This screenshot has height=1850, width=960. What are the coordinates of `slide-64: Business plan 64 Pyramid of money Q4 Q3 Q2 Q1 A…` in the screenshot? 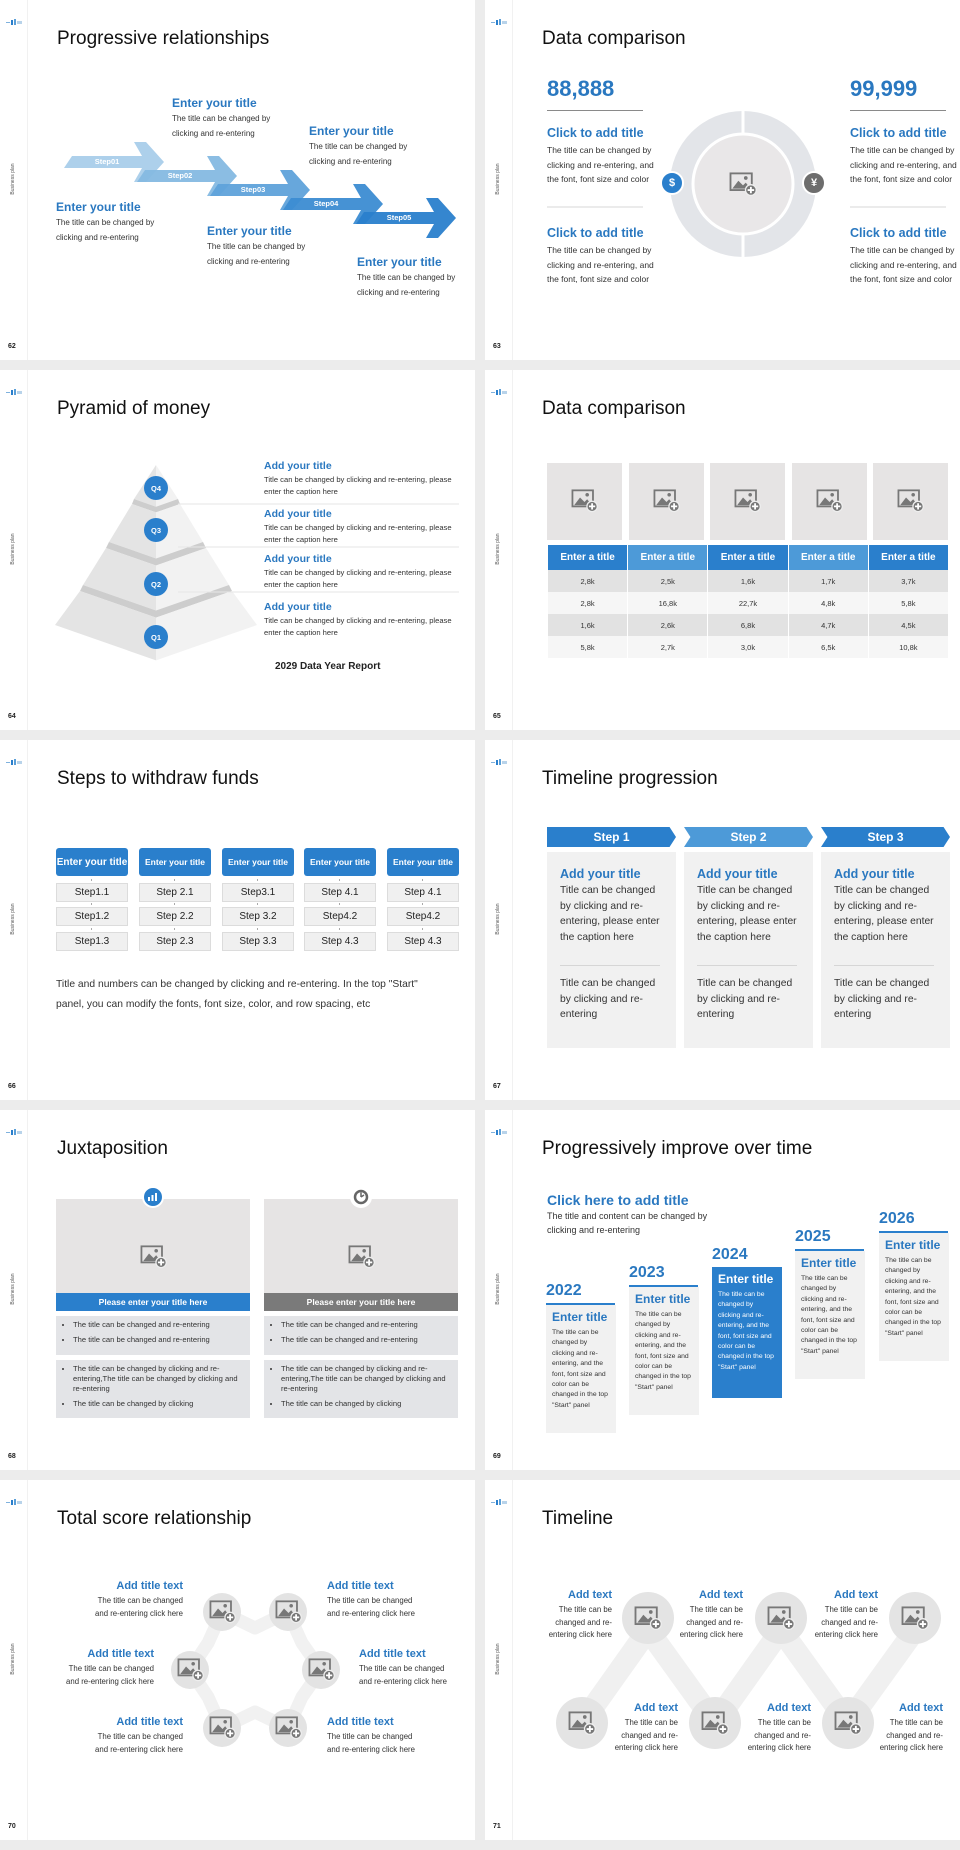 It's located at (237, 550).